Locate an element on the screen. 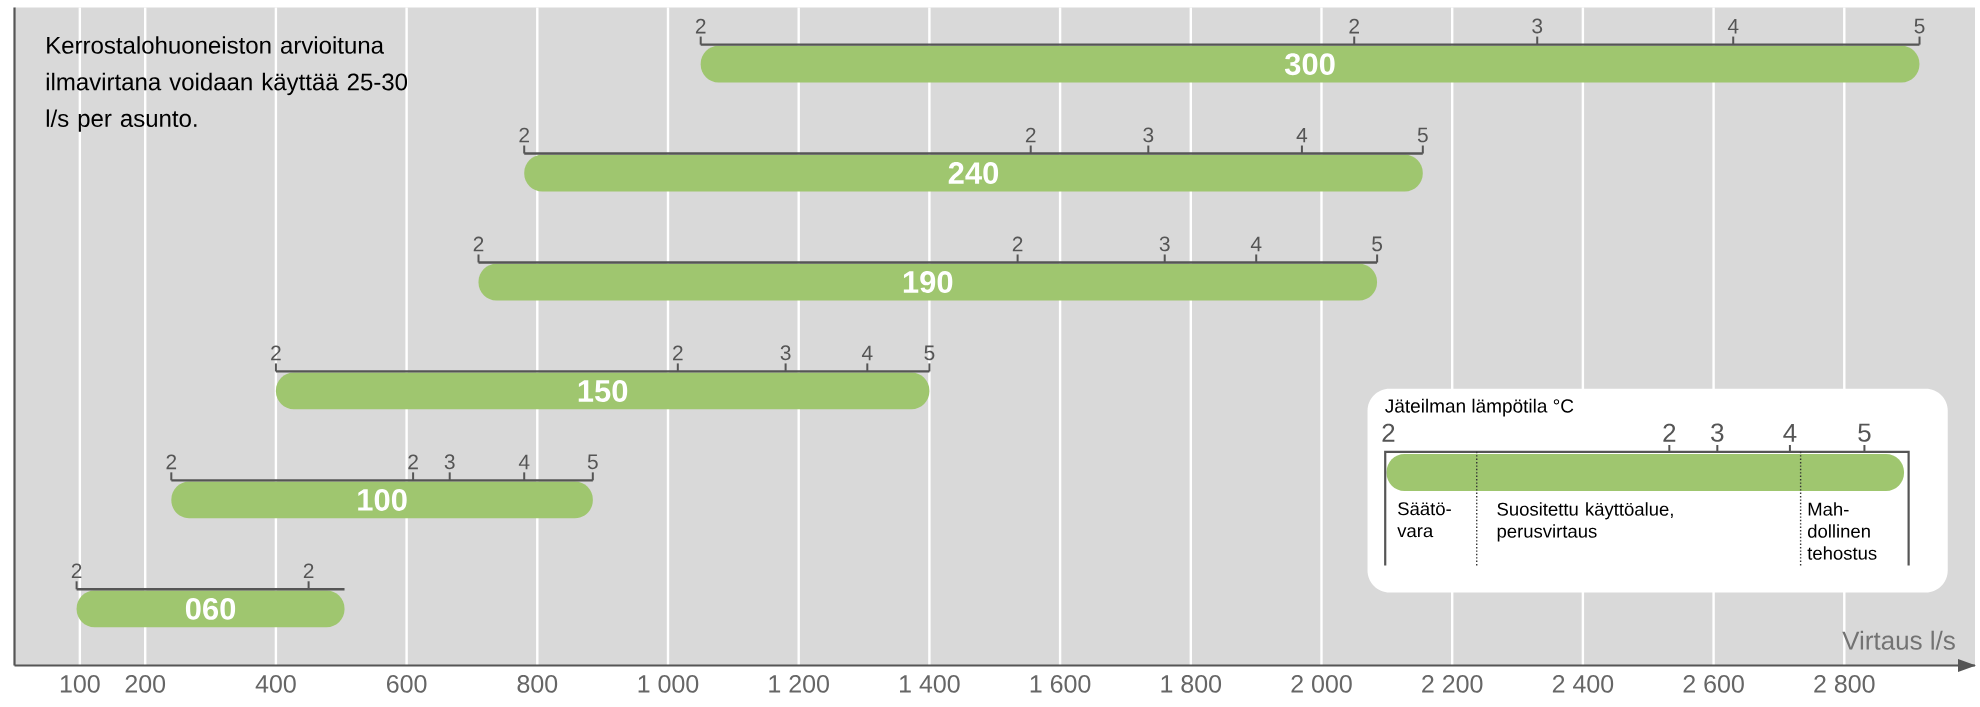 Image resolution: width=1980 pixels, height=707 pixels. x-tick-label: 2 400 is located at coordinates (1583, 684).